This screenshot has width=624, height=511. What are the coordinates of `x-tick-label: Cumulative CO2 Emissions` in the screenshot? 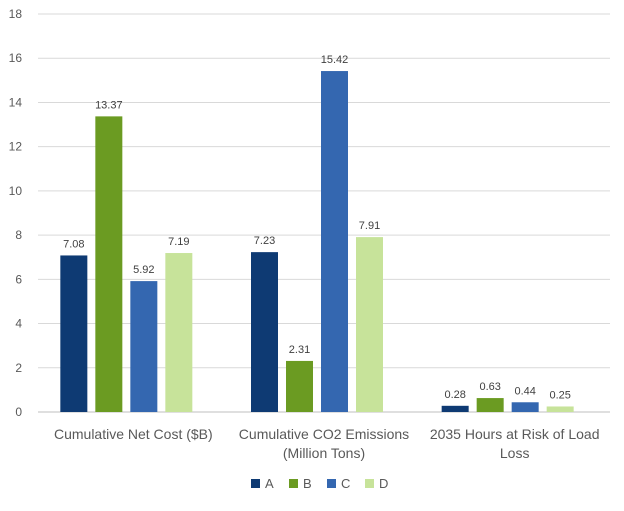 It's located at (324, 434).